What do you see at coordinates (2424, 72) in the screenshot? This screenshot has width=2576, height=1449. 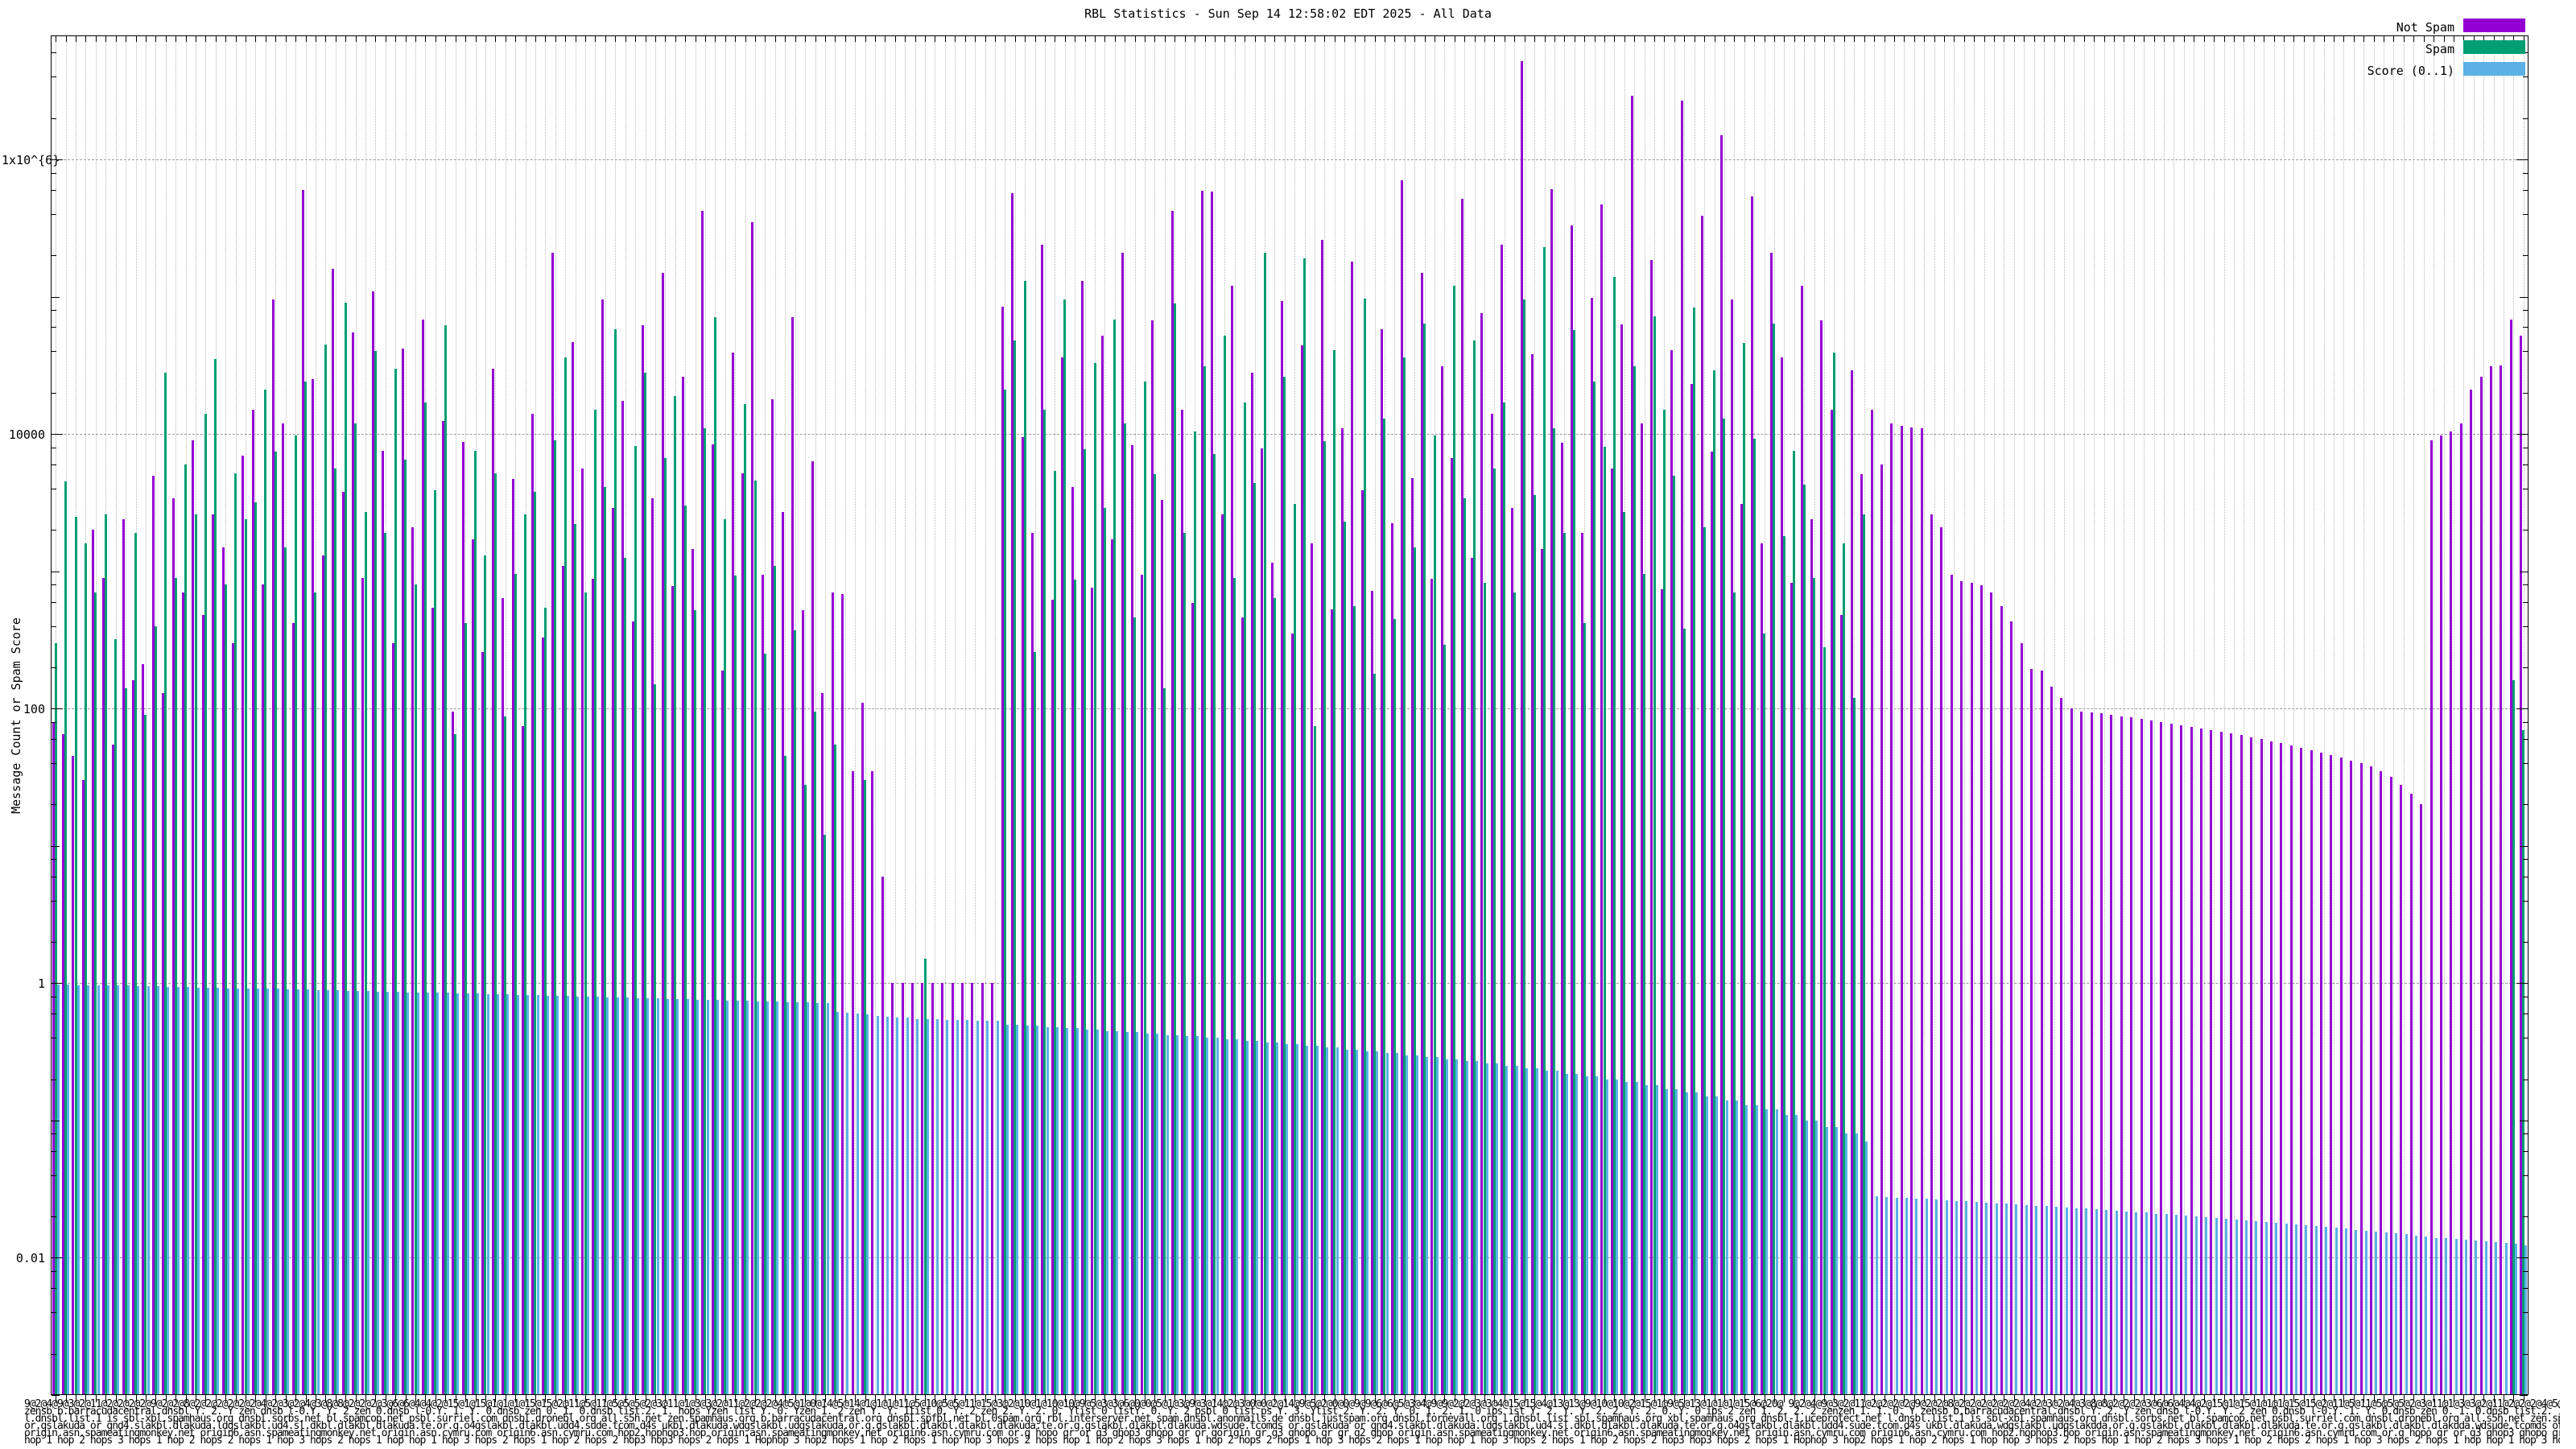 I see `legend-entry: Score (0..1)` at bounding box center [2424, 72].